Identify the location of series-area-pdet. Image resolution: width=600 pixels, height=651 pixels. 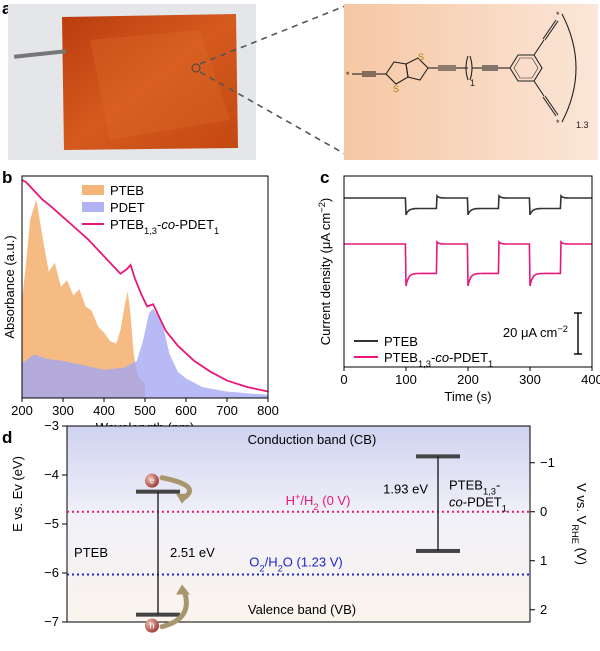
(145, 353).